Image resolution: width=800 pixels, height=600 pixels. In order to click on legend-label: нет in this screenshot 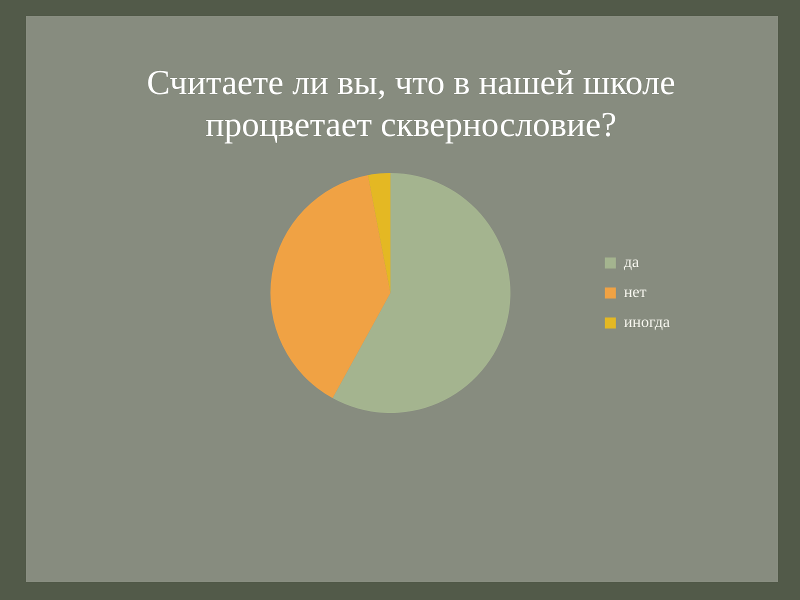, I will do `click(635, 293)`.